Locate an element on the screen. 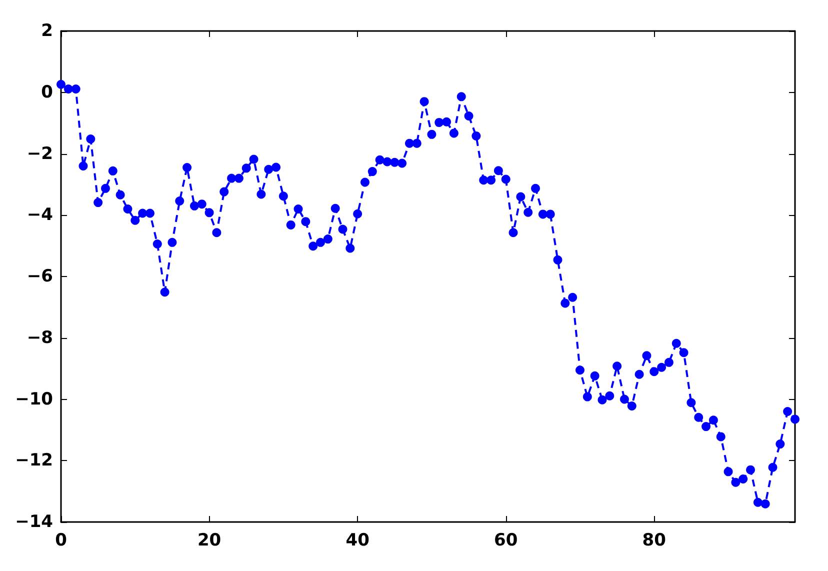 This screenshot has height=571, width=828. y-tick-label: −6 is located at coordinates (39, 276).